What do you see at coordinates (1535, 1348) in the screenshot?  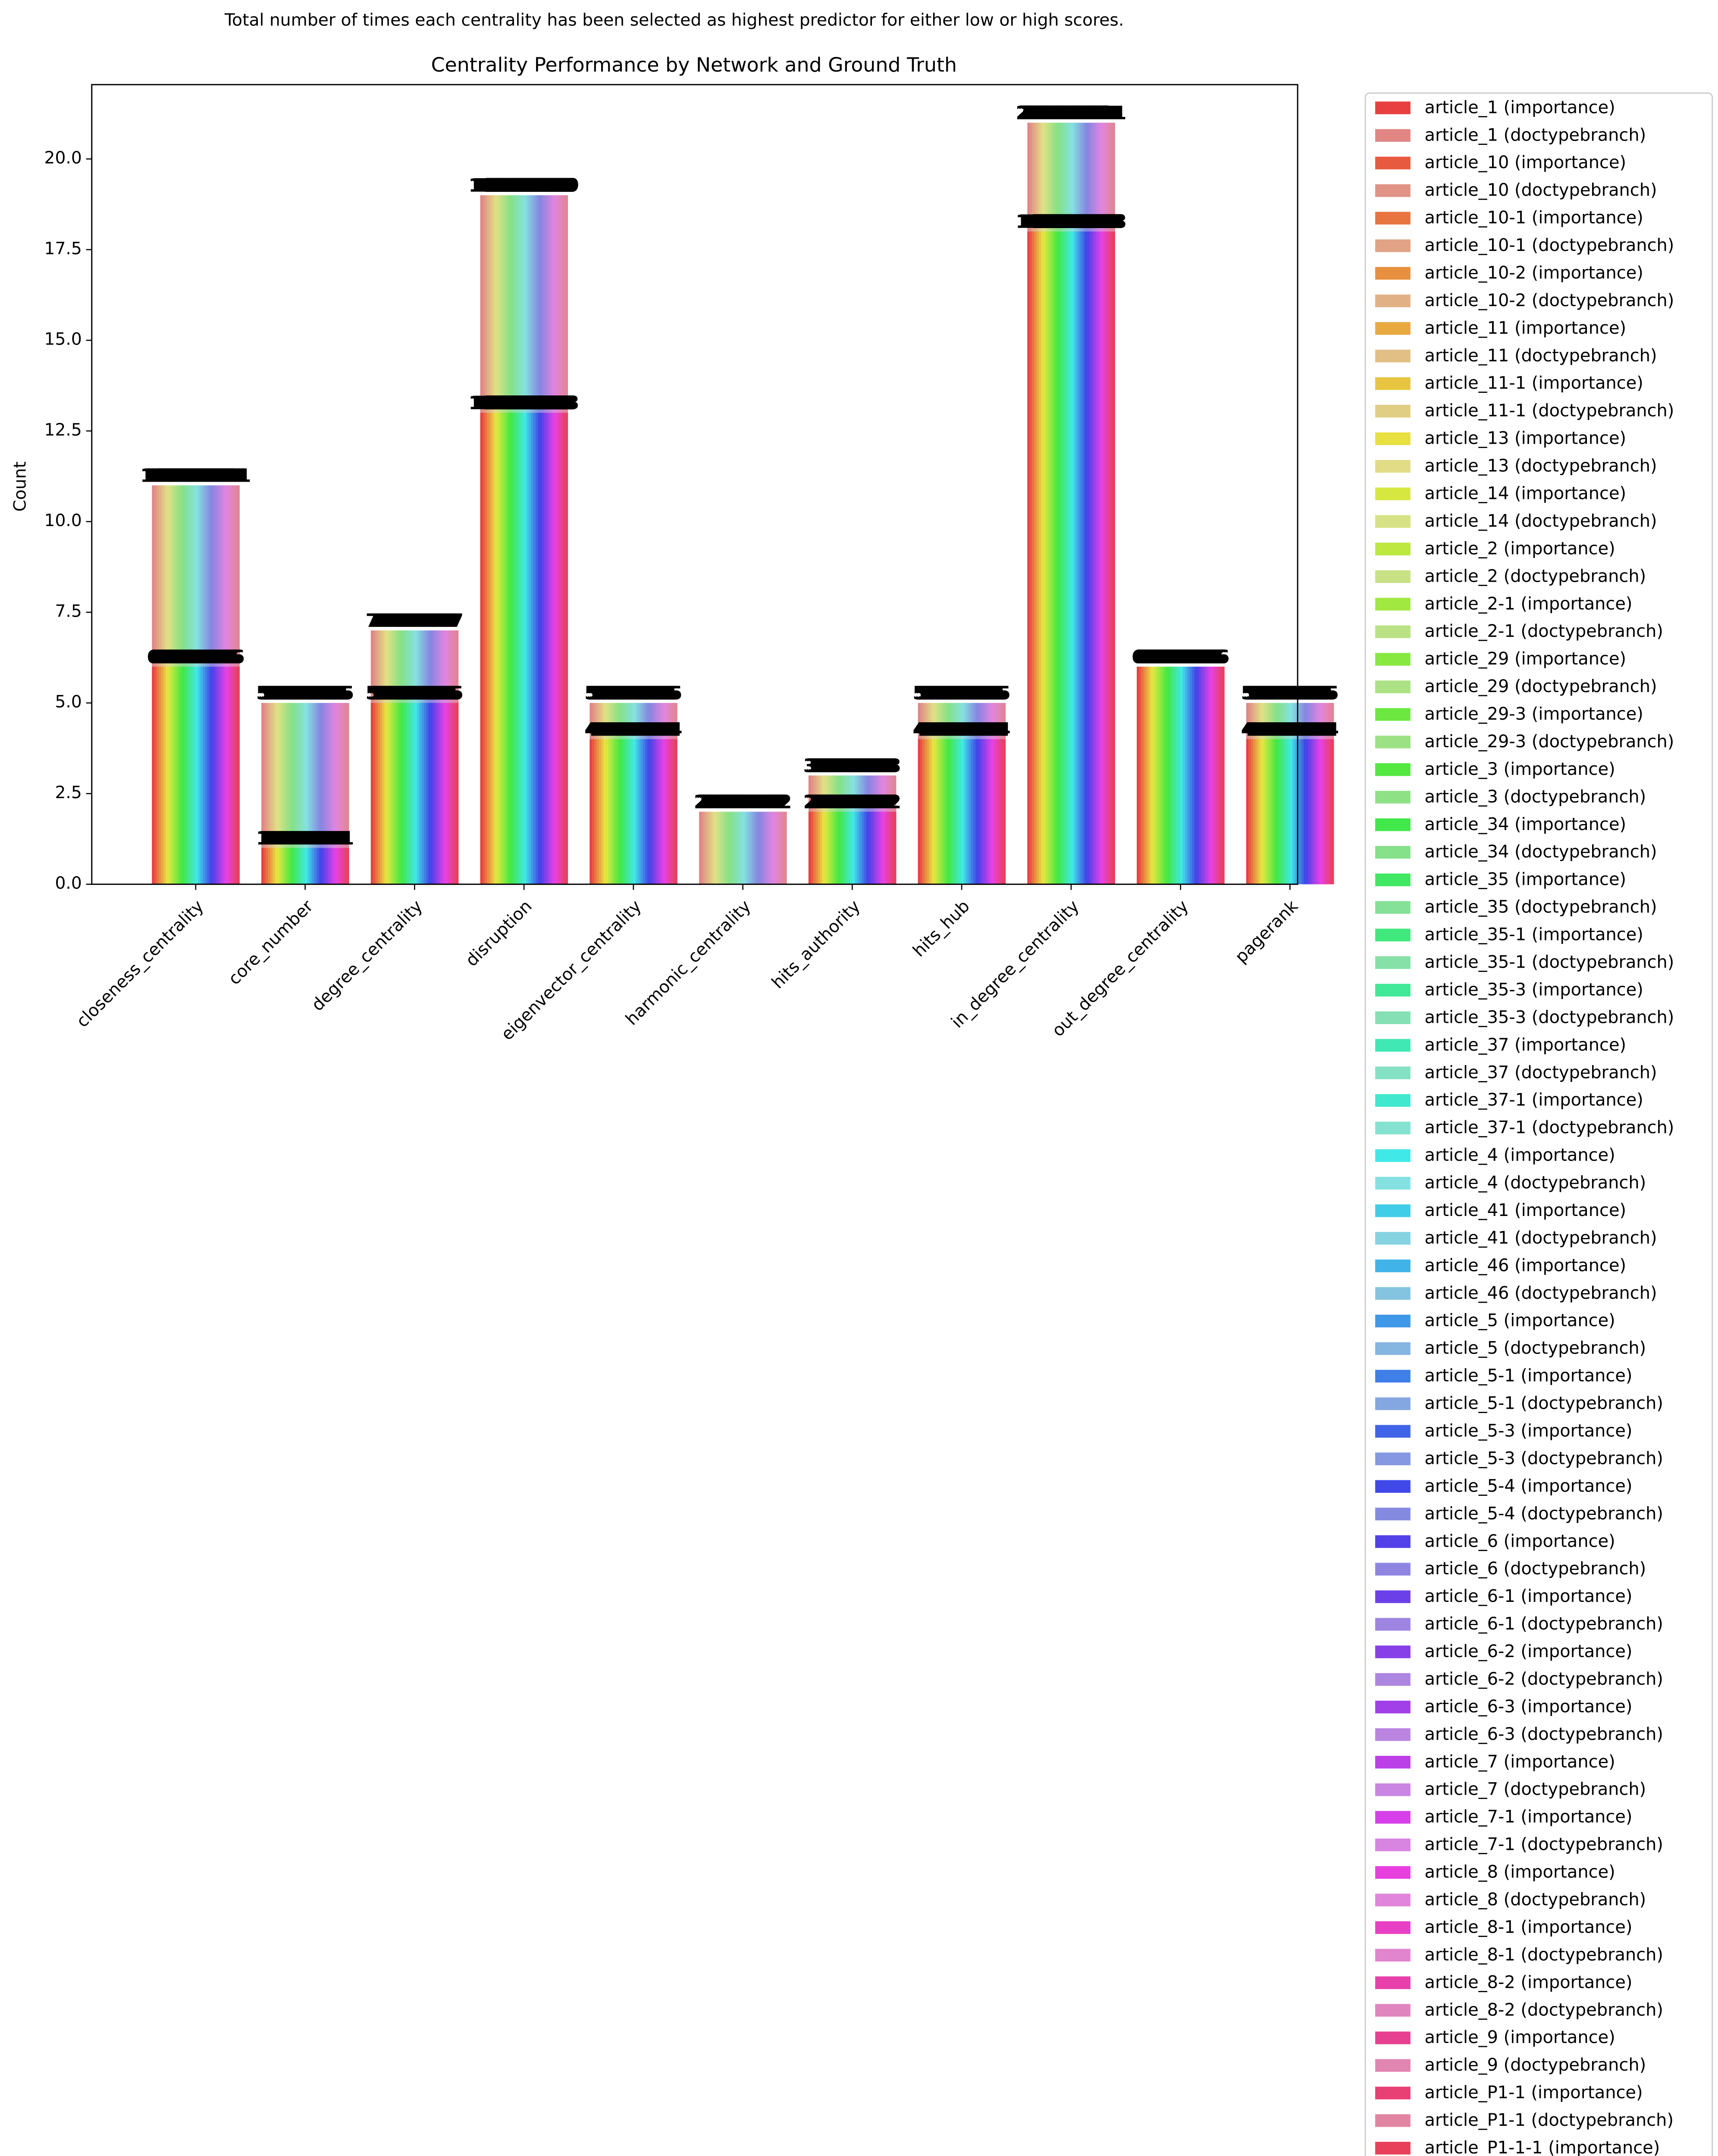 I see `legend-label: article_5 (doctypebranch)` at bounding box center [1535, 1348].